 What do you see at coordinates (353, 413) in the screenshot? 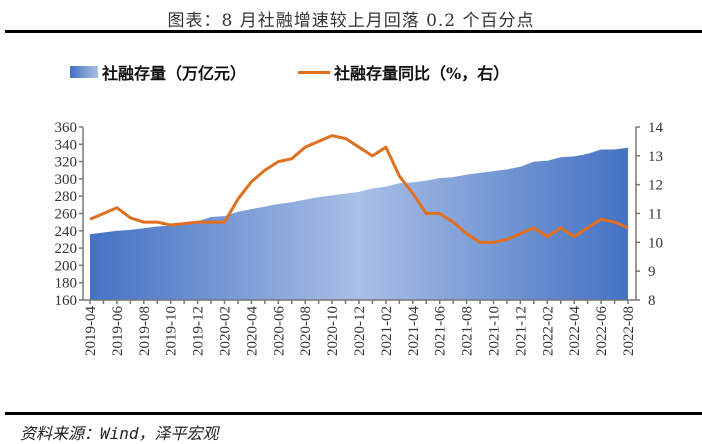
I see `source-rule` at bounding box center [353, 413].